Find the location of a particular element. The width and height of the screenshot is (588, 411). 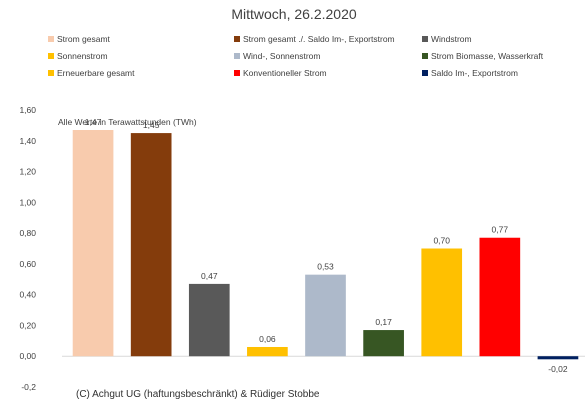

legend-item: Konventioneller Strom is located at coordinates (280, 73).